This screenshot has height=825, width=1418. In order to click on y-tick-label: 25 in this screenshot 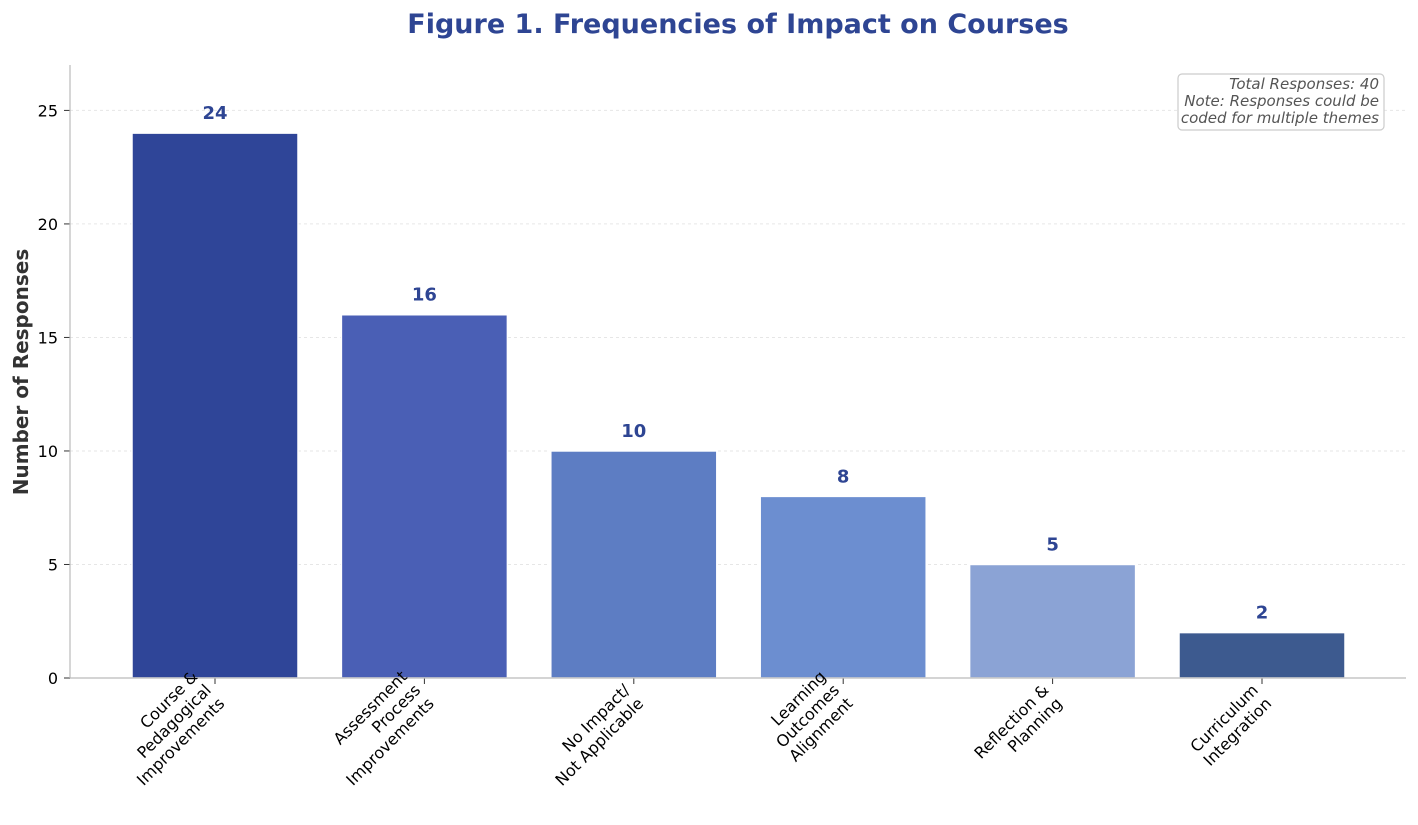, I will do `click(48, 110)`.